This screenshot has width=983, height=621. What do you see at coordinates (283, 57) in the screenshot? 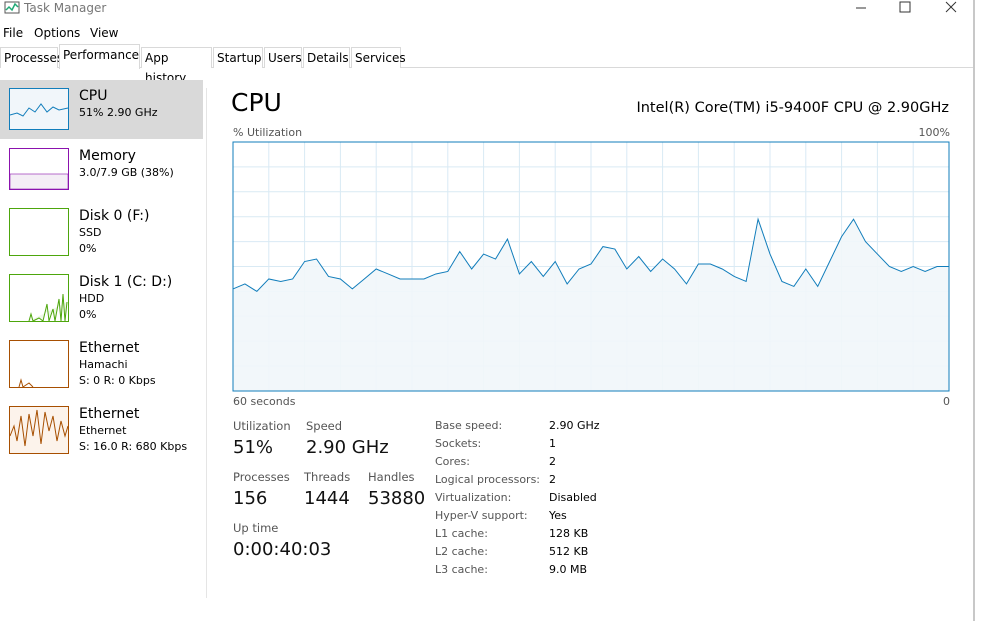
I see `tab: Users` at bounding box center [283, 57].